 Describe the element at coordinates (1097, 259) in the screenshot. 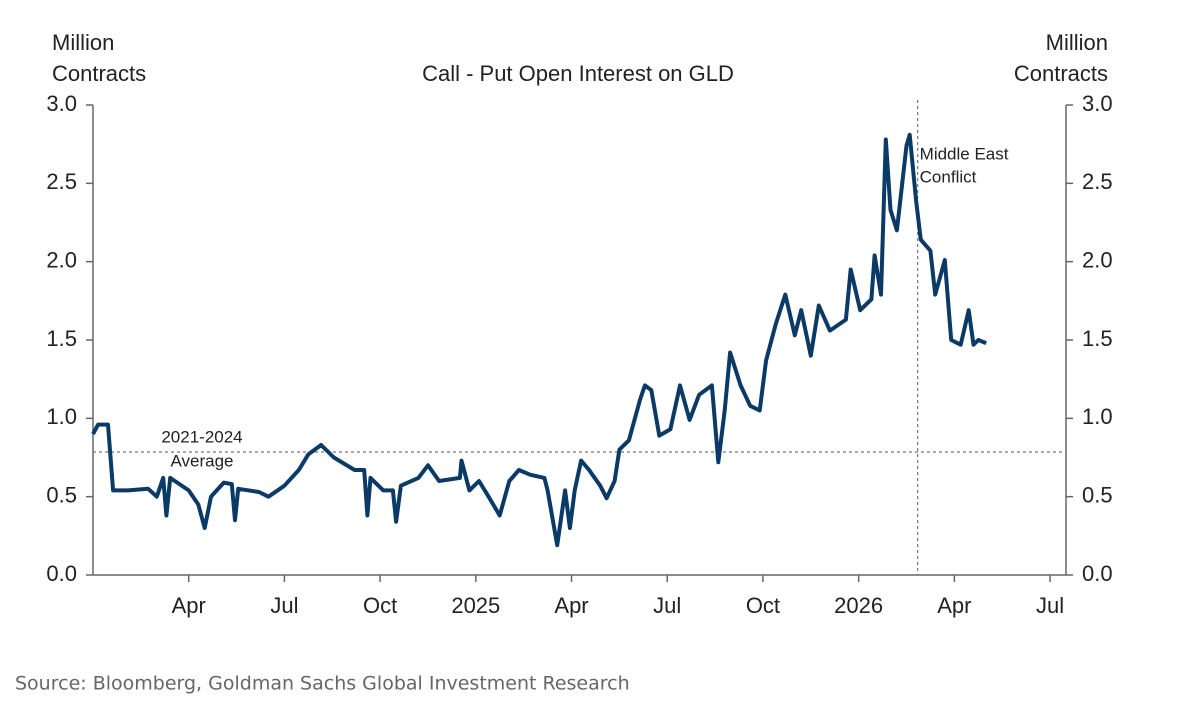

I see `y2-tick-label: 2.0` at that location.